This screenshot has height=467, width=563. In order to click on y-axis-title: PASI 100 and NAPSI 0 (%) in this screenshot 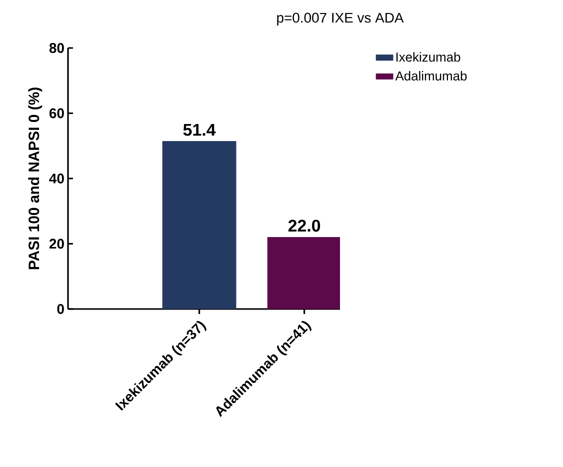, I will do `click(35, 179)`.